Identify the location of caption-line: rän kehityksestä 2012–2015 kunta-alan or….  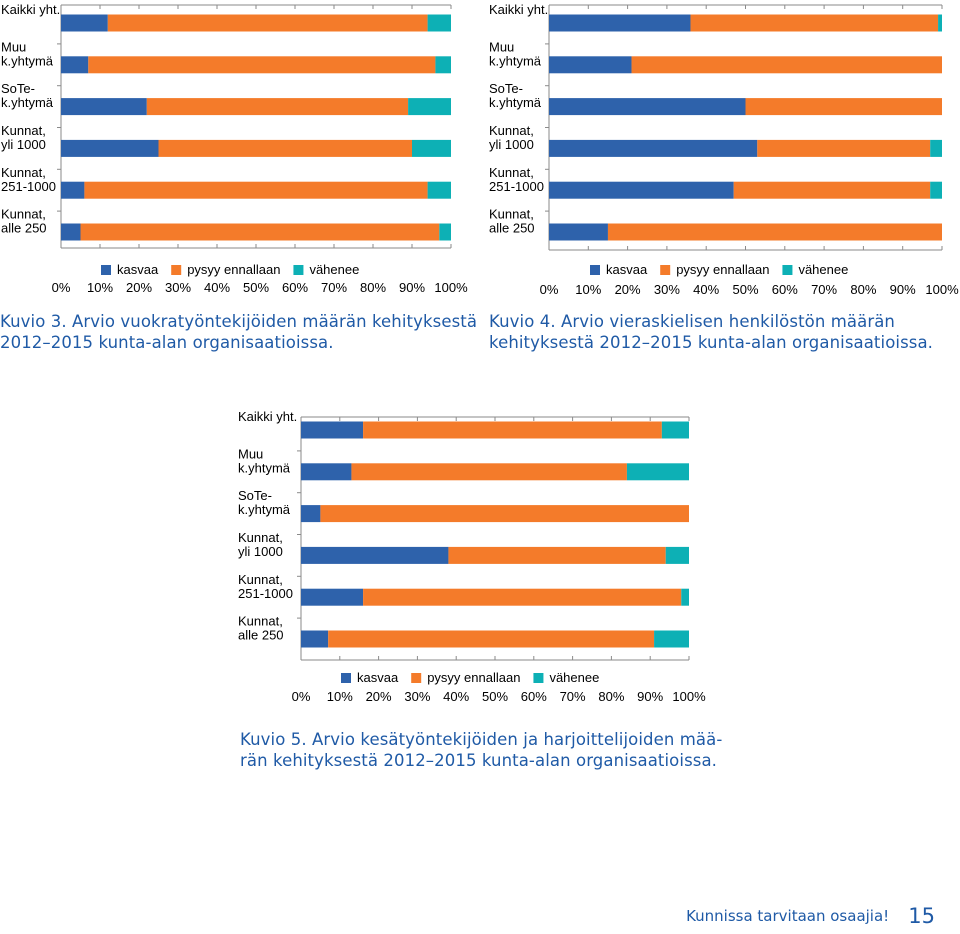
(479, 760).